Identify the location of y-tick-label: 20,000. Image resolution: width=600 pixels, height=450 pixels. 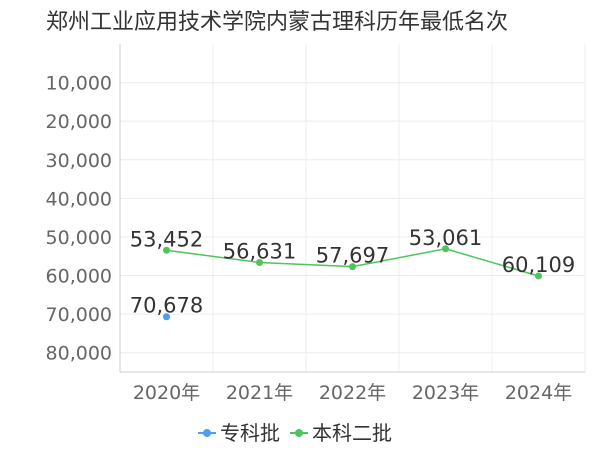
(79, 122).